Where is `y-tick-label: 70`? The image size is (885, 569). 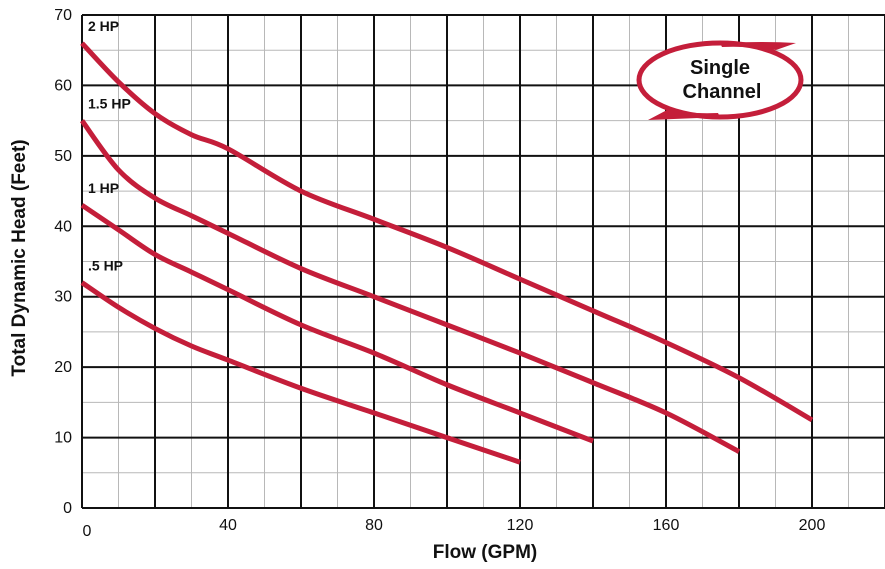 y-tick-label: 70 is located at coordinates (63, 15).